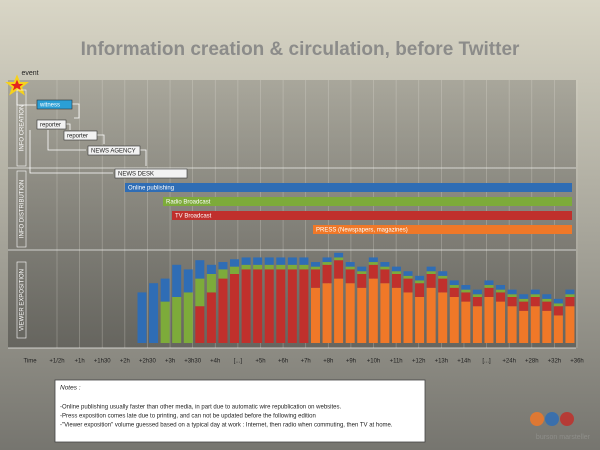 The image size is (600, 450). I want to click on time-label: +6h, so click(283, 362).